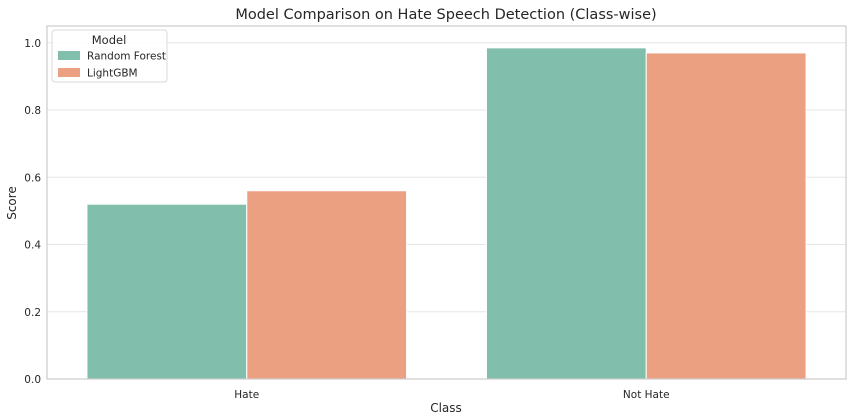  What do you see at coordinates (32, 380) in the screenshot?
I see `y-tick-label: 0.0` at bounding box center [32, 380].